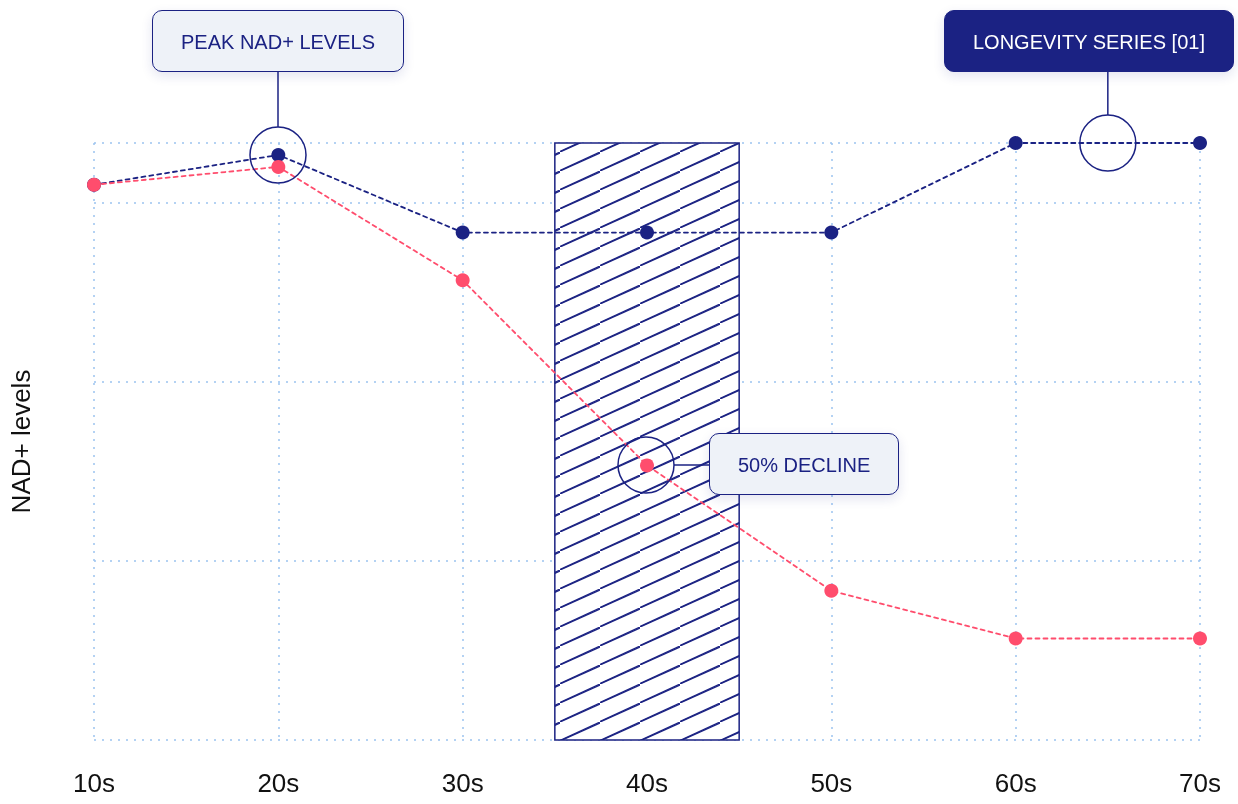 The width and height of the screenshot is (1238, 804). I want to click on x-tick-label: 60s, so click(1015, 783).